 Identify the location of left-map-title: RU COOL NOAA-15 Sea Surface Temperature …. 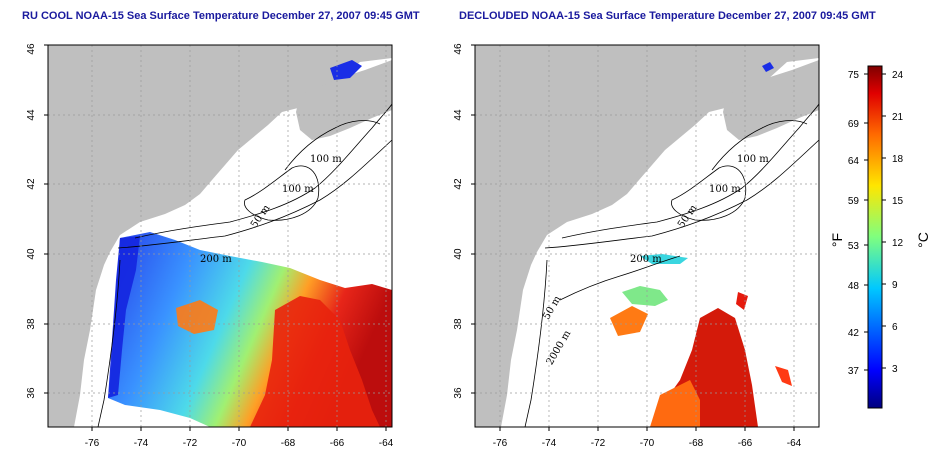
(221, 16).